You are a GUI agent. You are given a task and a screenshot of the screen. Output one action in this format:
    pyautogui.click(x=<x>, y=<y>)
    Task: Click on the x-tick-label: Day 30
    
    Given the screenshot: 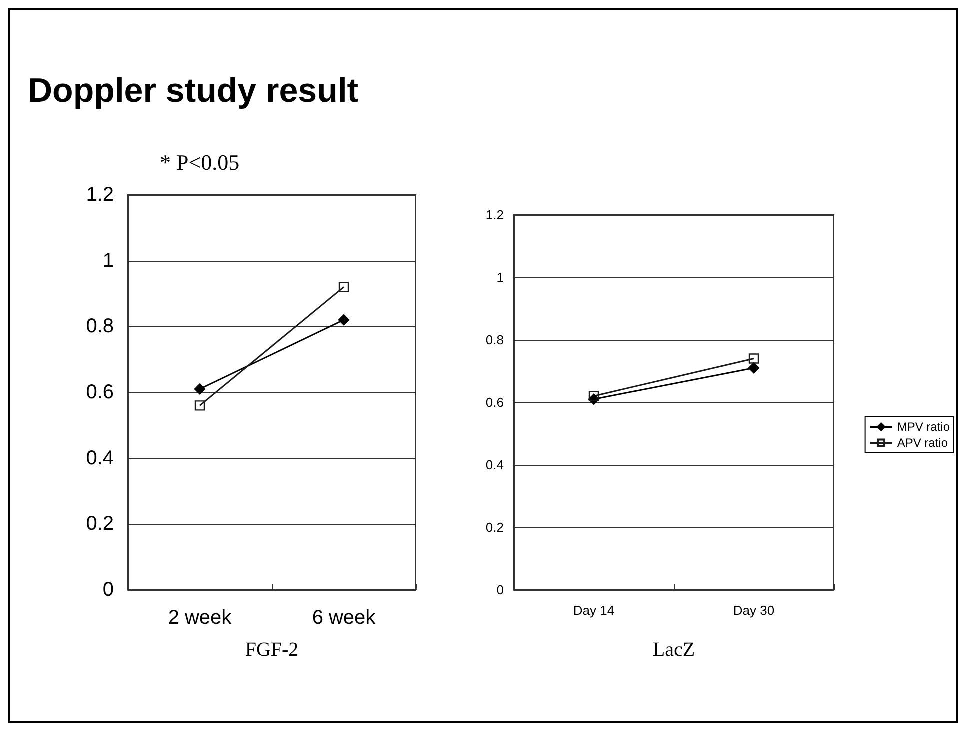 What is the action you would take?
    pyautogui.click(x=754, y=610)
    